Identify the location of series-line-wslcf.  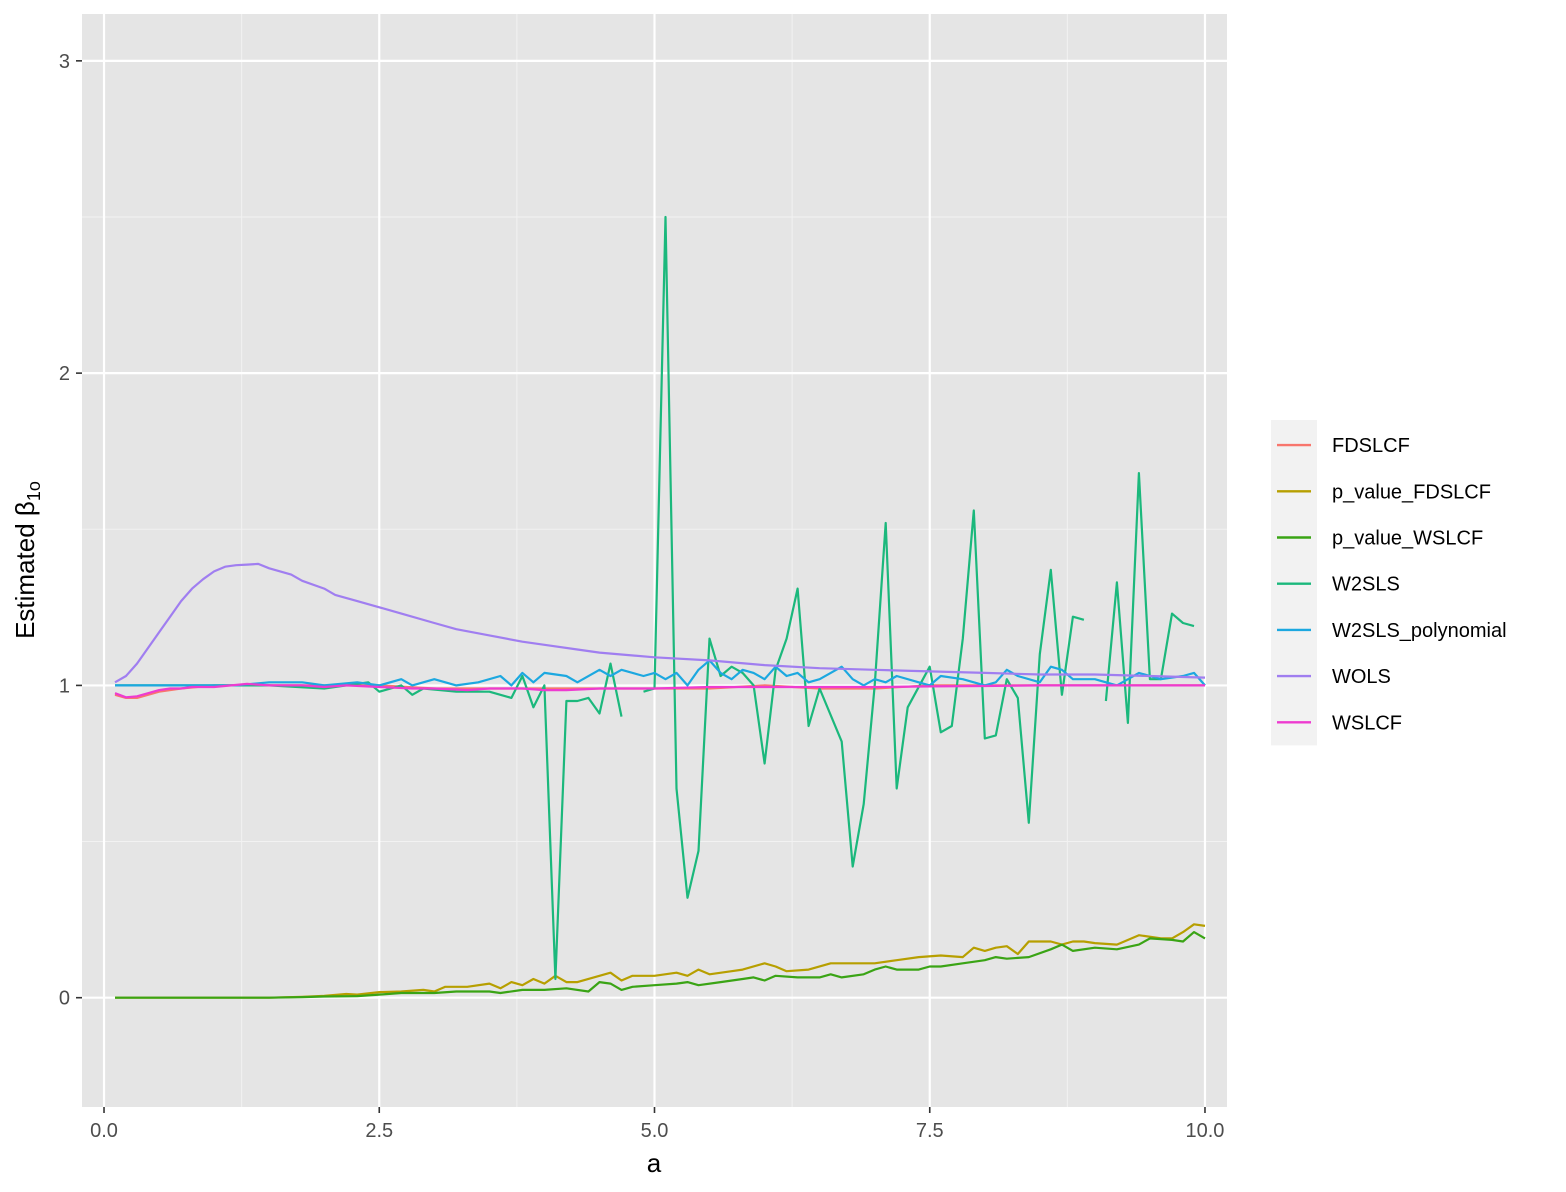
(659, 690).